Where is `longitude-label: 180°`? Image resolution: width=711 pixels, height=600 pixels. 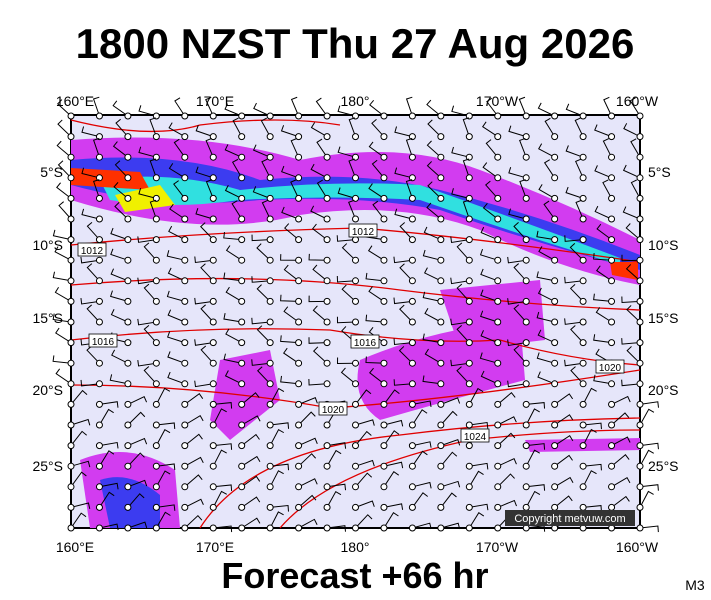 longitude-label: 180° is located at coordinates (355, 101).